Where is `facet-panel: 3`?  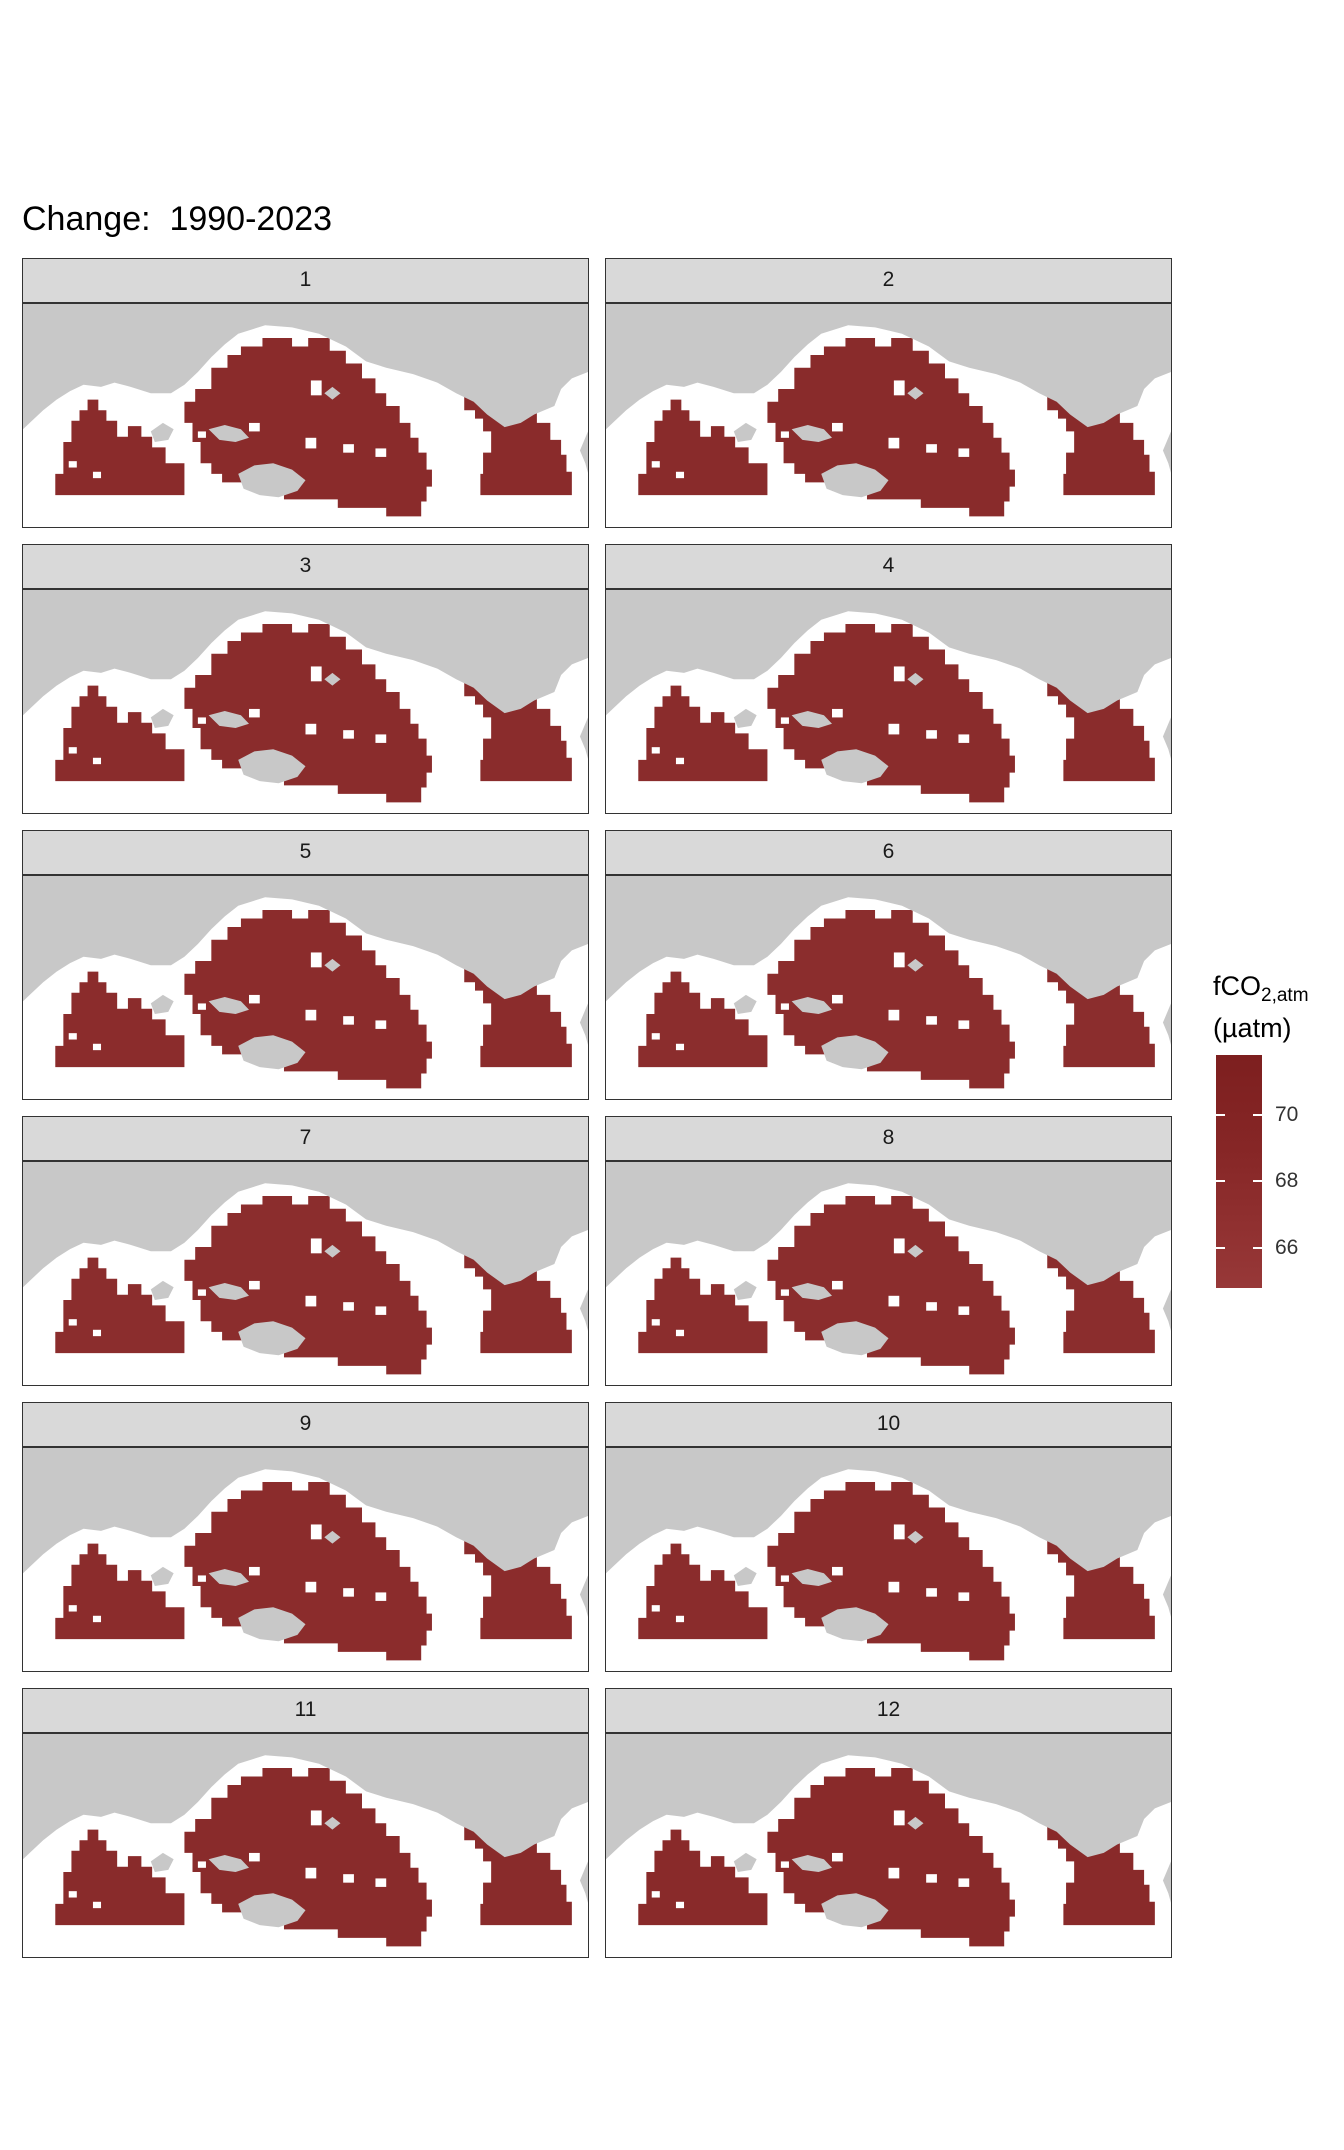
facet-panel: 3 is located at coordinates (305, 679).